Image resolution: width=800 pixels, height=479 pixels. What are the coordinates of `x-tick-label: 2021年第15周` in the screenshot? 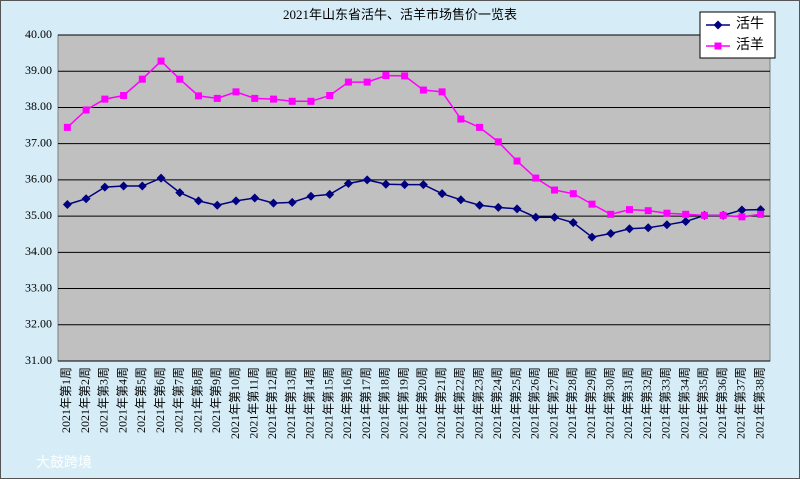 It's located at (328, 403).